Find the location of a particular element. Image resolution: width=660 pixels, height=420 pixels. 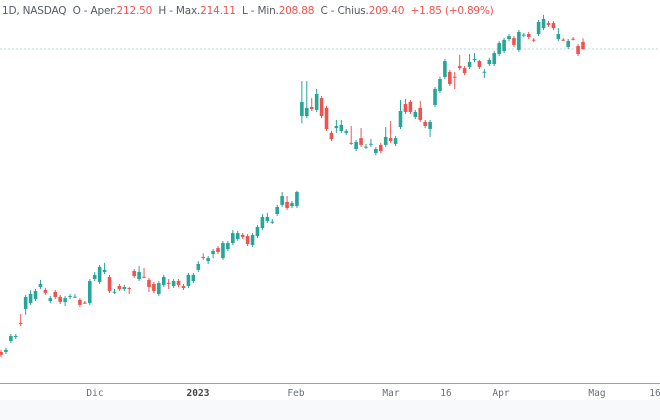

time-tick-label: Apr is located at coordinates (501, 393).